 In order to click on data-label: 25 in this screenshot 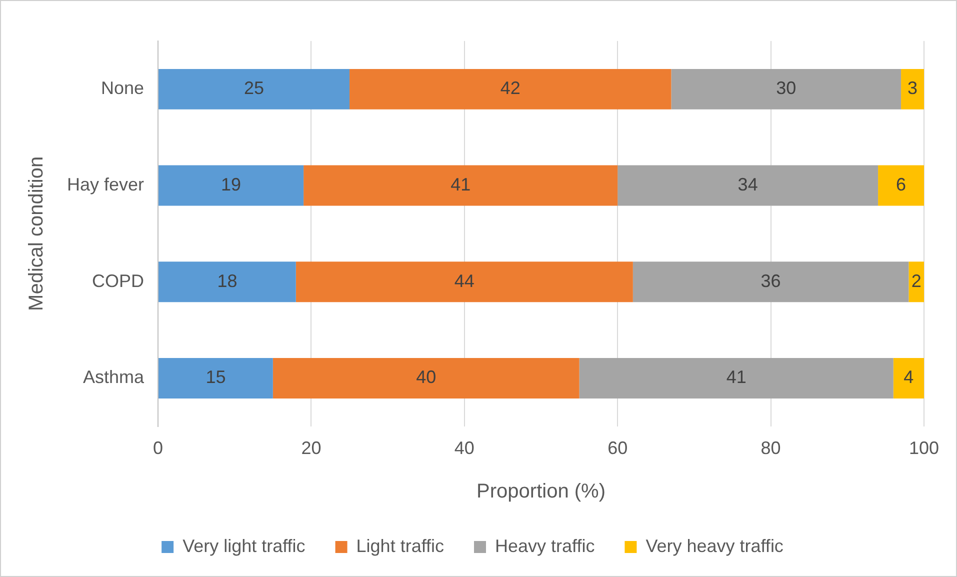, I will do `click(254, 88)`.